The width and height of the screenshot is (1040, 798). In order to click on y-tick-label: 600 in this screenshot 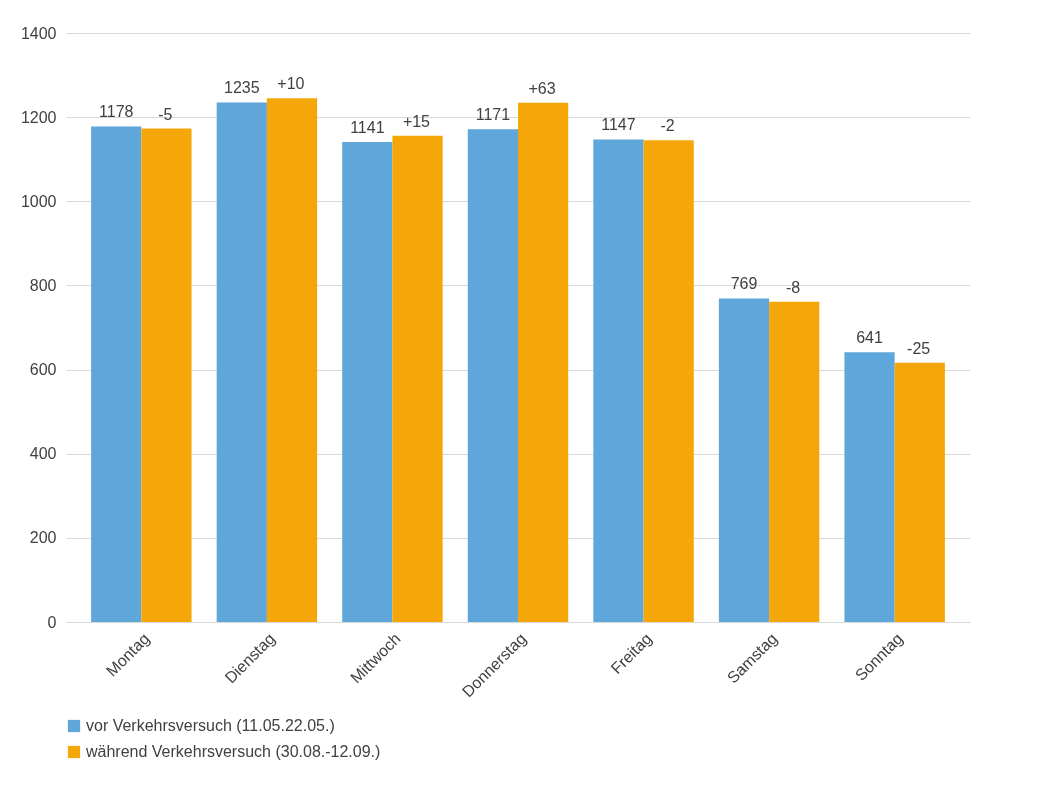, I will do `click(43, 370)`.